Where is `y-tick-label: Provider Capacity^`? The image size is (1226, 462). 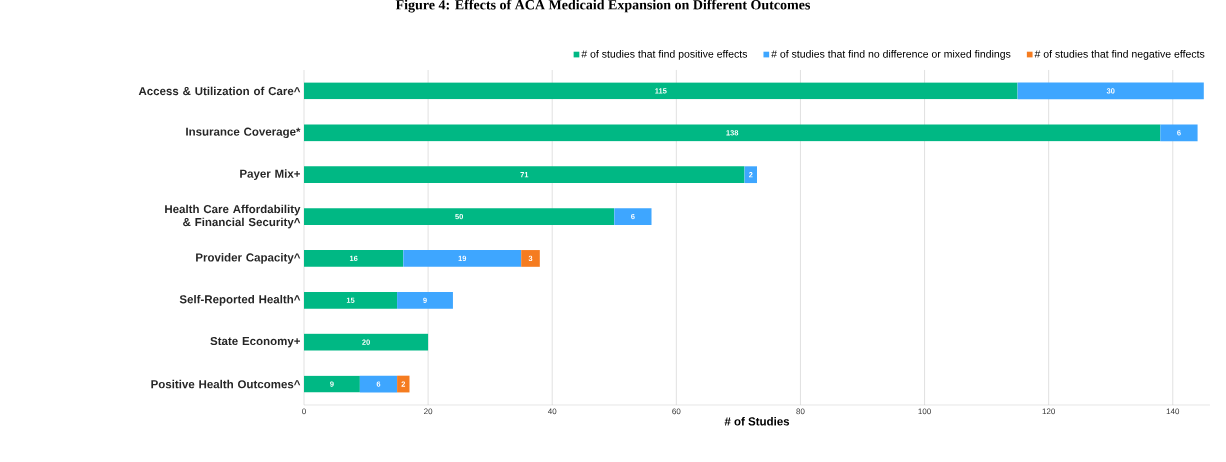 y-tick-label: Provider Capacity^ is located at coordinates (248, 258).